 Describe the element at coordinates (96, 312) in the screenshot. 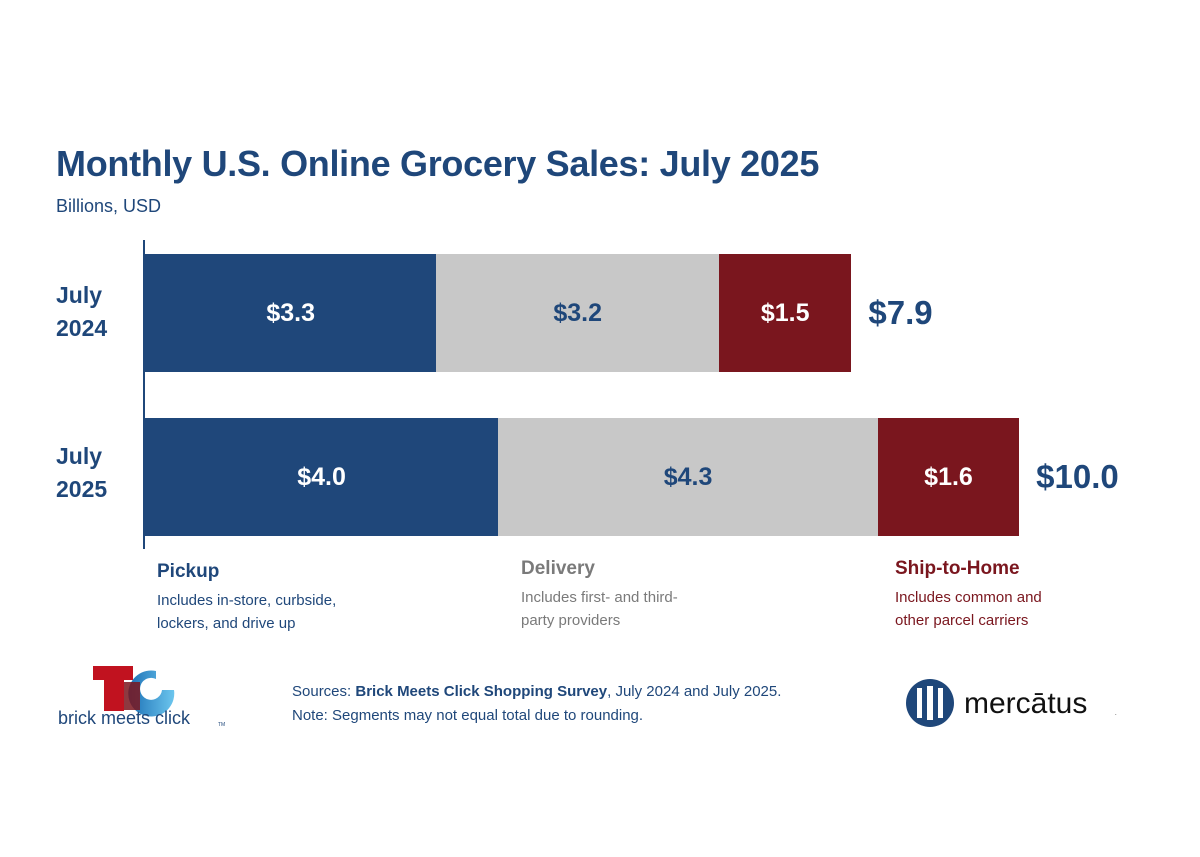

I see `row-label-july-2024: July 2024` at that location.